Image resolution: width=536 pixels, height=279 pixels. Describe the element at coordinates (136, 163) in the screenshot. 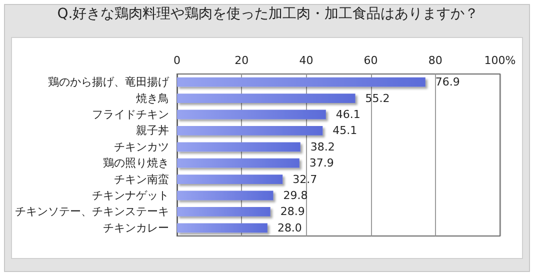

I see `y-tick-label: 鶏の照り焼き` at that location.